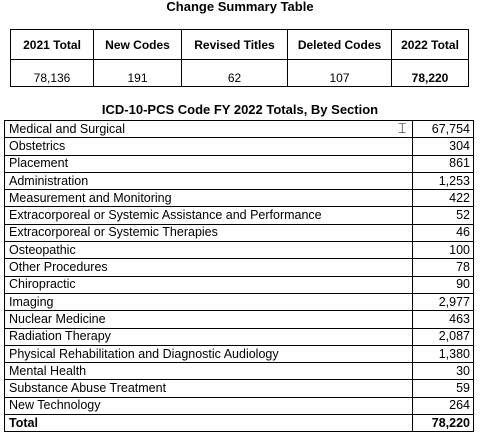 This screenshot has width=480, height=440. I want to click on section-name: Osteopathic, so click(208, 250).